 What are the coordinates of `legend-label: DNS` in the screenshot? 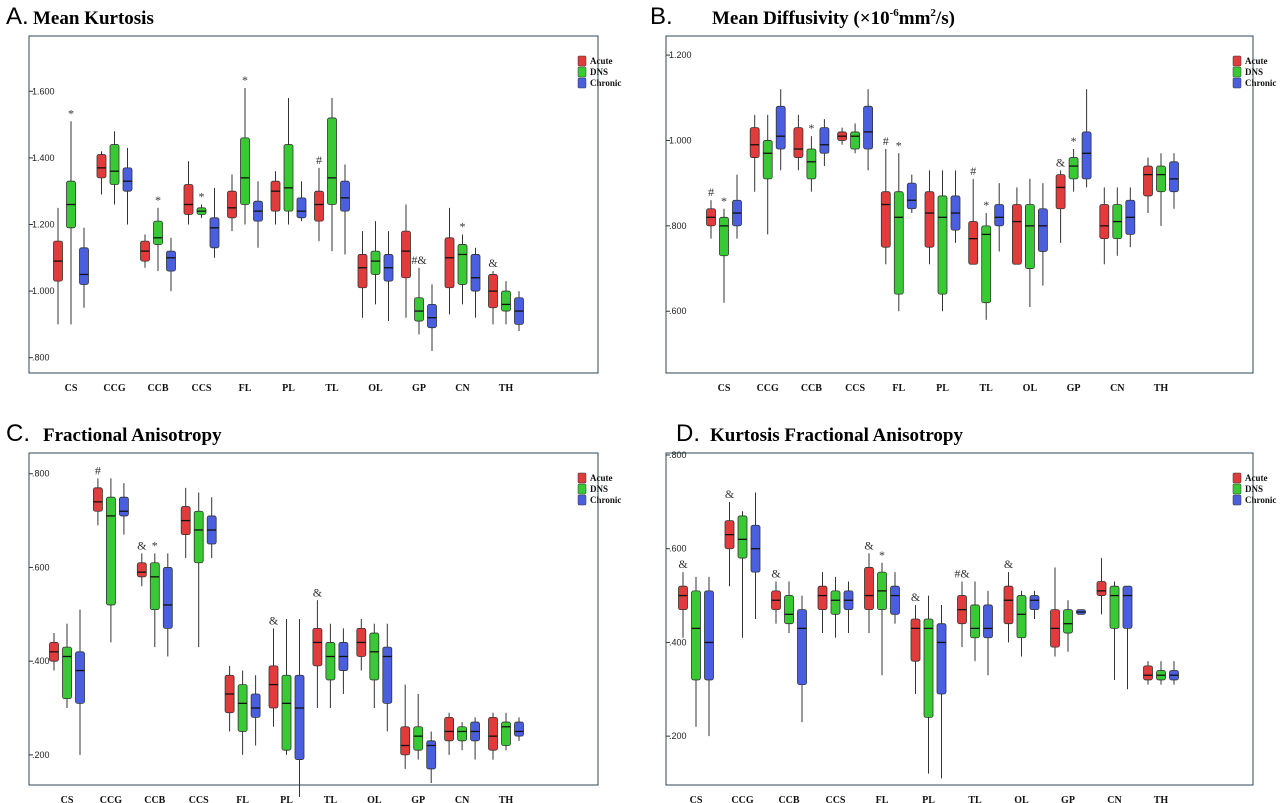 It's located at (1254, 489).